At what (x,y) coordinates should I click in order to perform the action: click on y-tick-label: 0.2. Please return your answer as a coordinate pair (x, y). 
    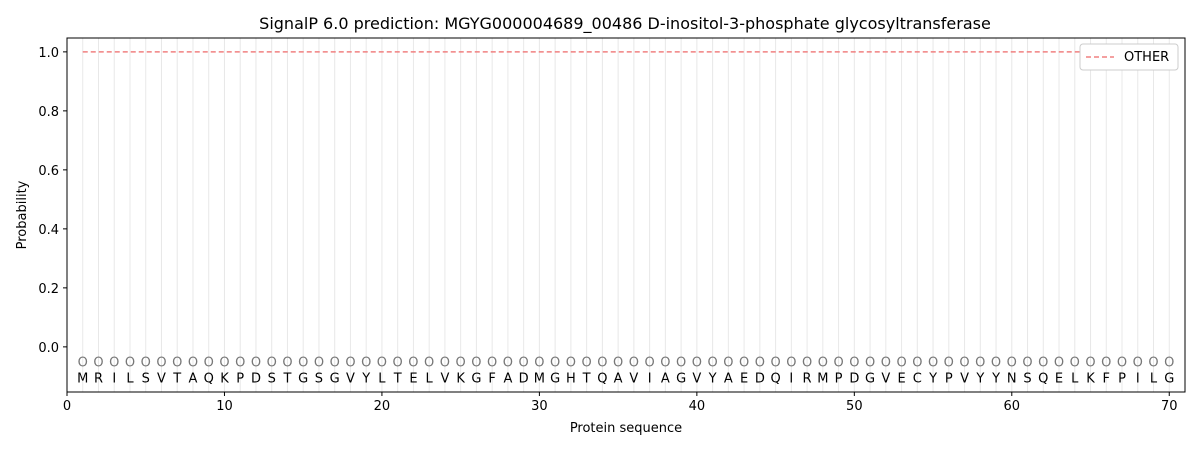
    Looking at the image, I should click on (48, 289).